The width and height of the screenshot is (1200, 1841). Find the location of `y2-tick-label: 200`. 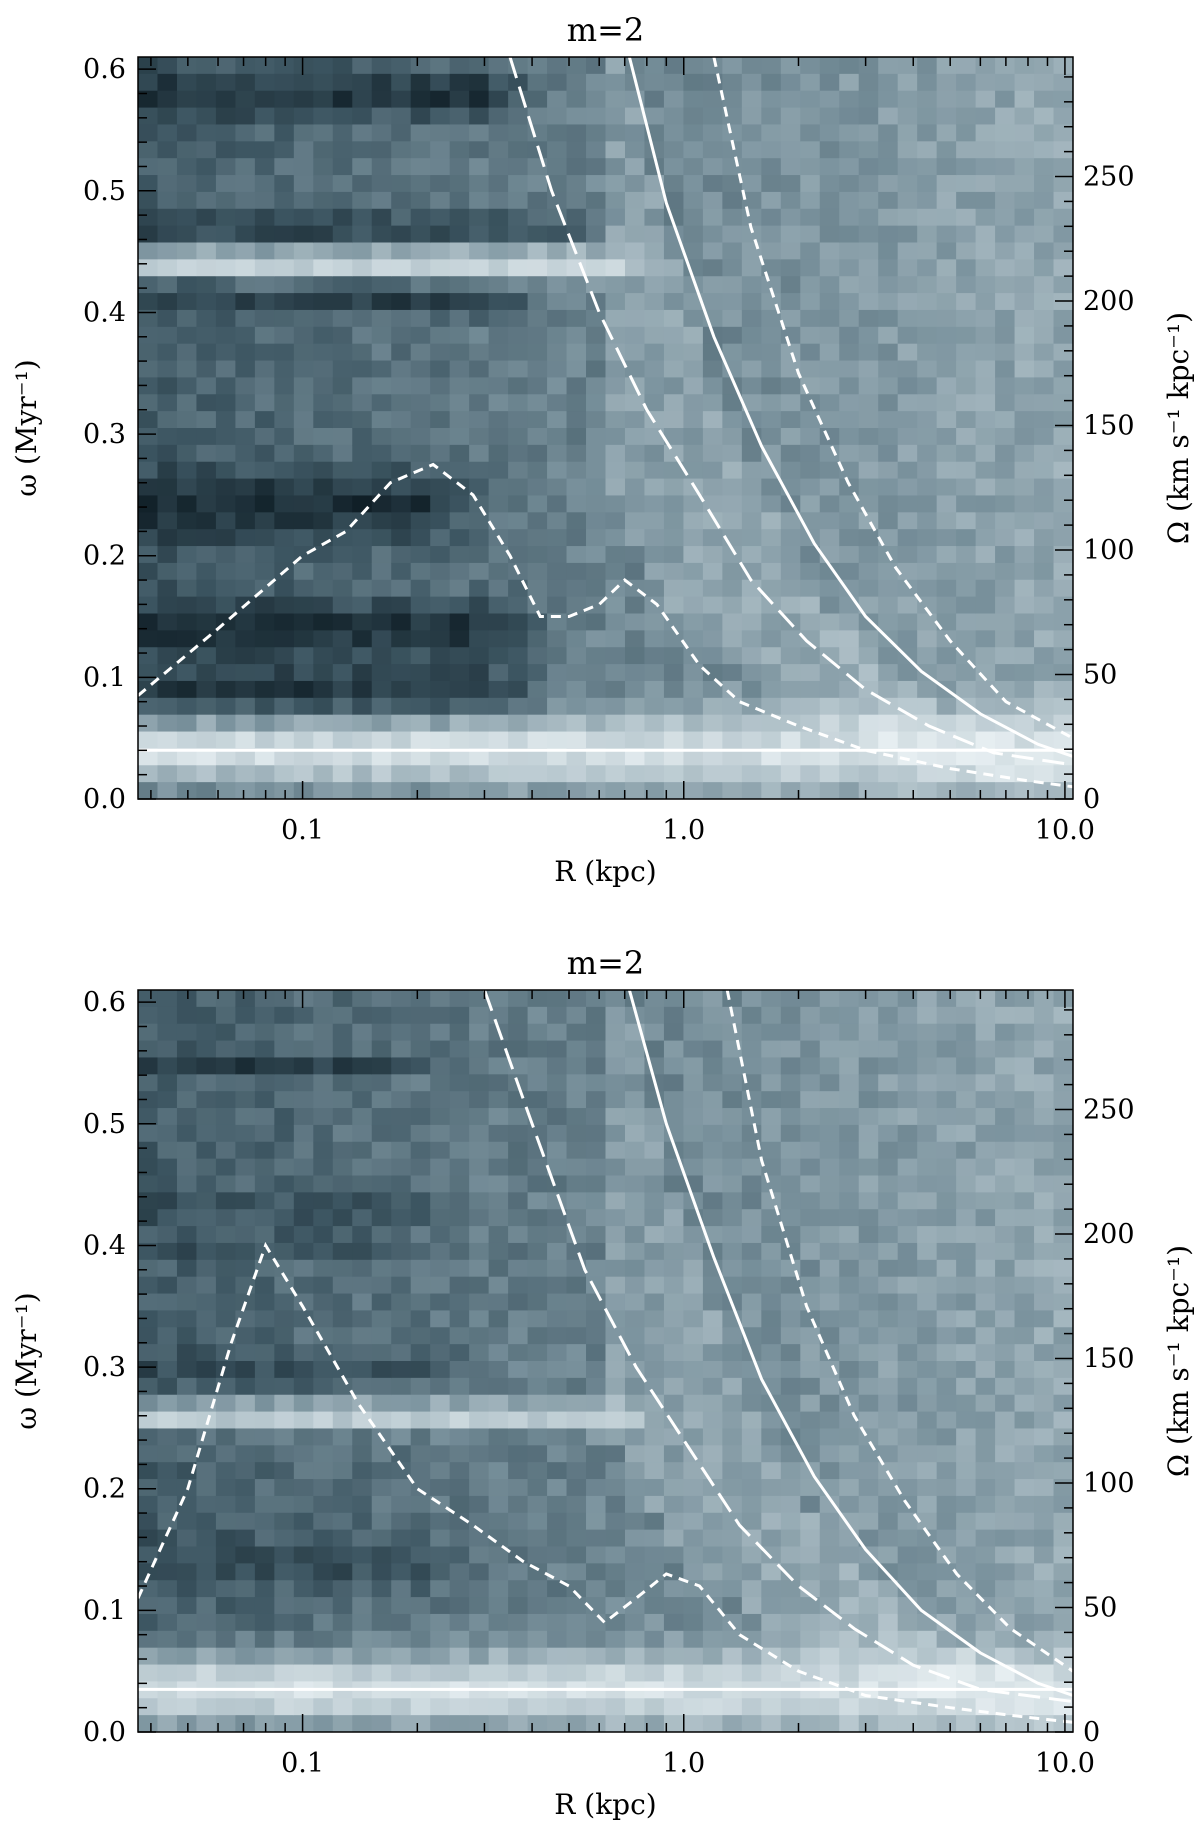

y2-tick-label: 200 is located at coordinates (1109, 1234).